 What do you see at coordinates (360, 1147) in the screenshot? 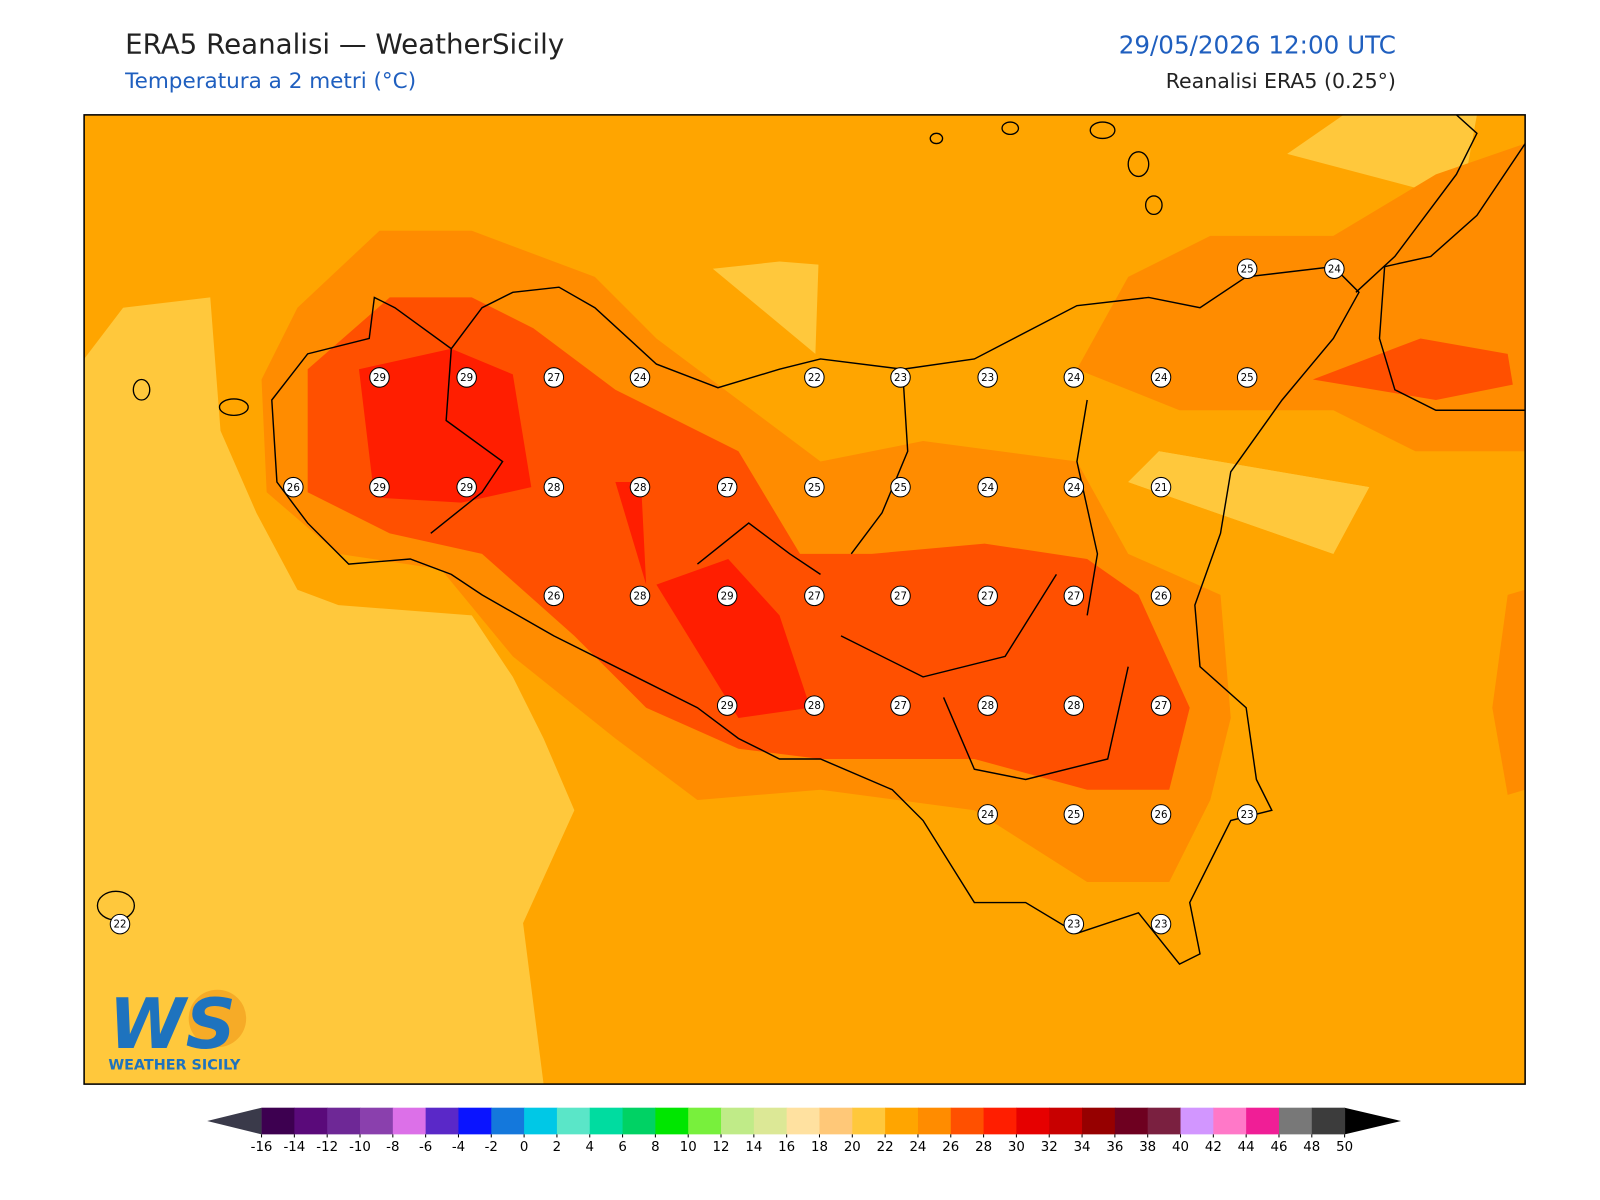
I see `colorbar-tick-label: -10` at bounding box center [360, 1147].